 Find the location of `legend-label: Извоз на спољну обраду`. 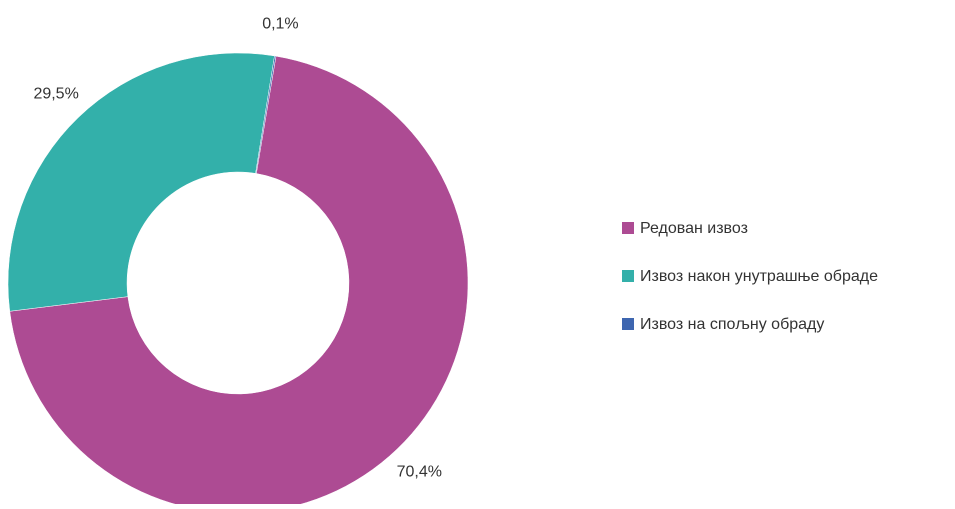

legend-label: Извоз на спољну обраду is located at coordinates (732, 324).